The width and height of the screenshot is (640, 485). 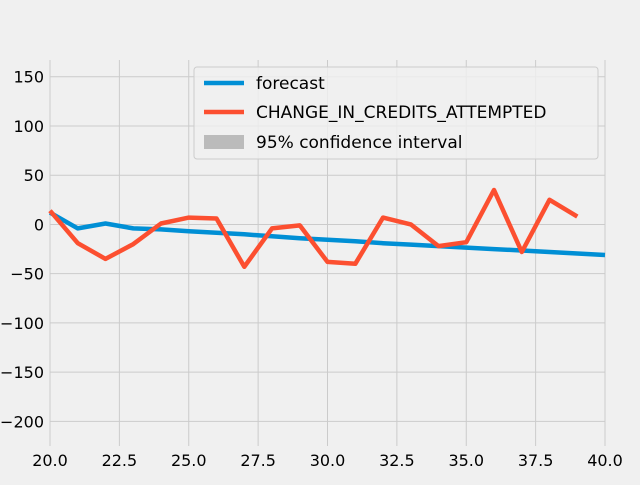 I want to click on y-tick-label: 50, so click(x=34, y=175).